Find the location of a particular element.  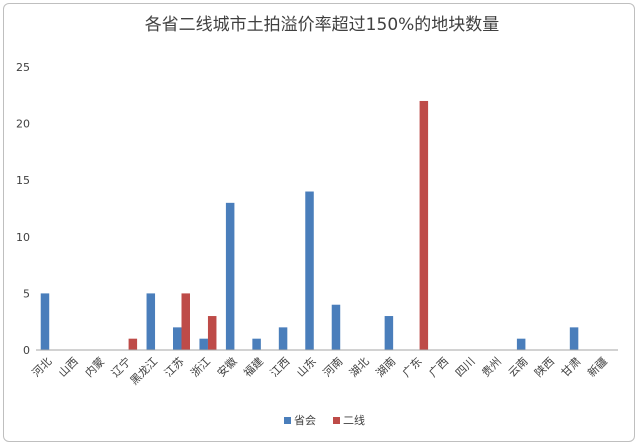

x-tick-label: 河北 is located at coordinates (42, 367).